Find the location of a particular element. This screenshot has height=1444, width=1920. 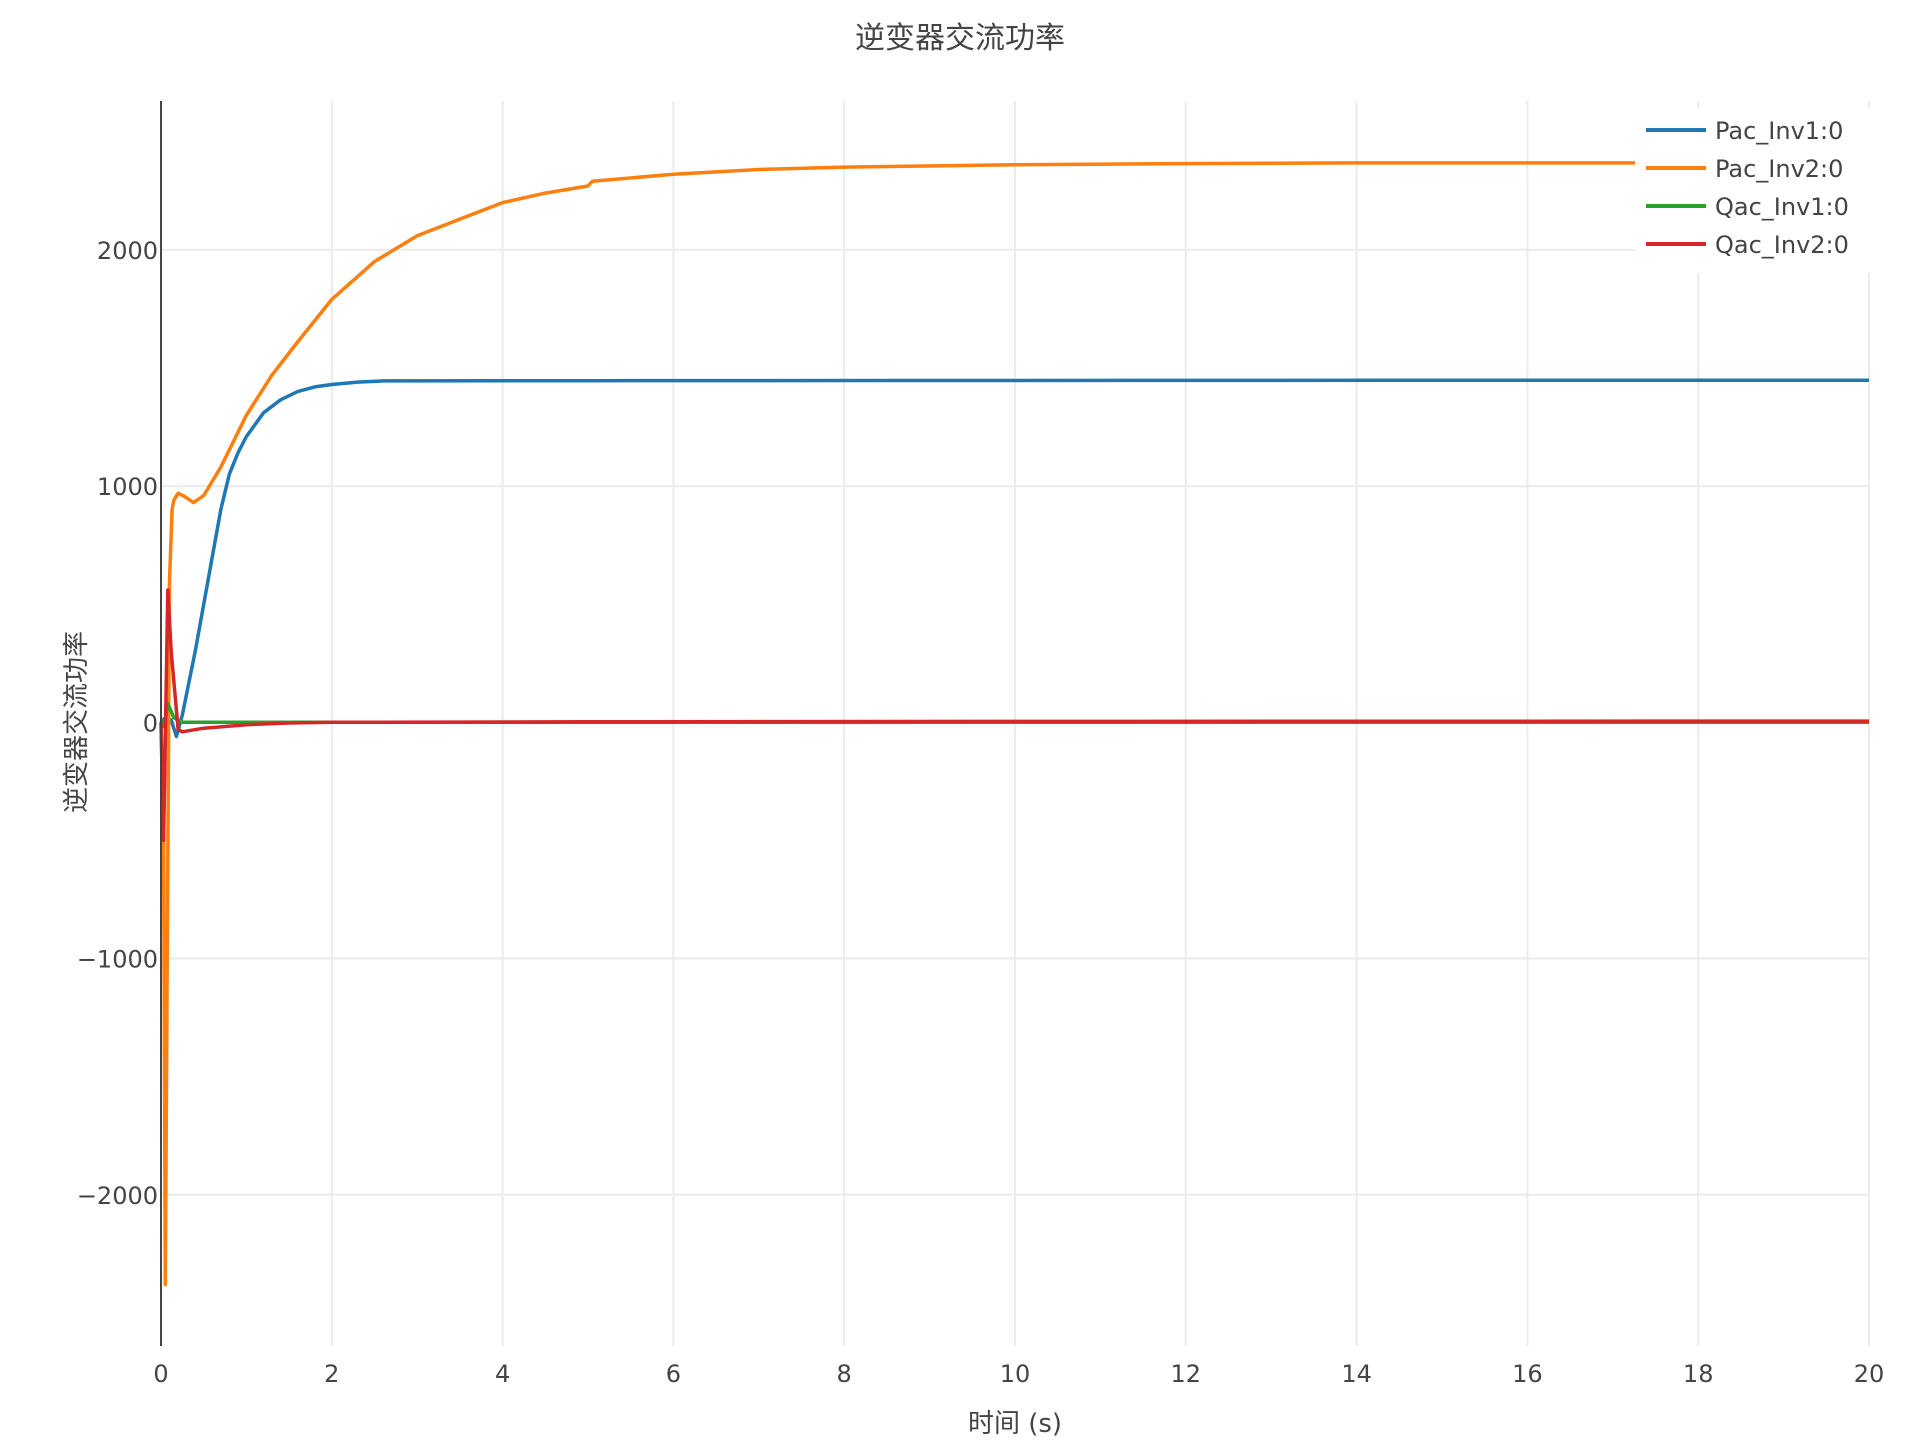

legend-item-label: Qac_Inv2:0 is located at coordinates (1782, 245).